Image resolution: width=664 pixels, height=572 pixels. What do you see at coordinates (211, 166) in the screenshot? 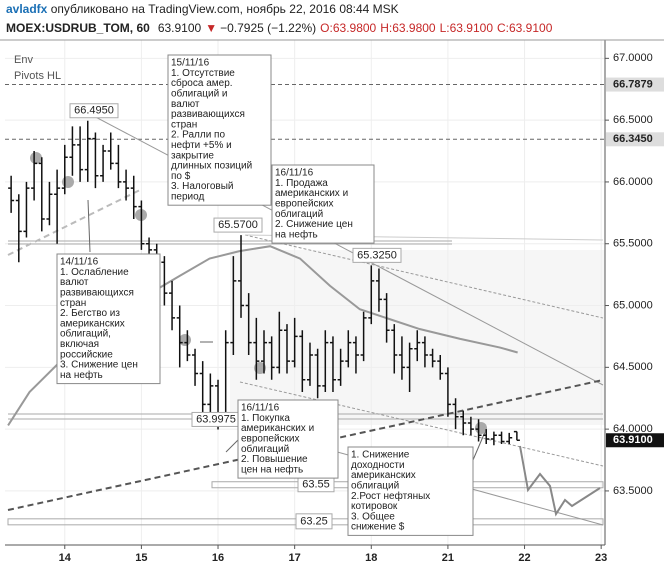
I see `annotation-line: длинных позиций` at bounding box center [211, 166].